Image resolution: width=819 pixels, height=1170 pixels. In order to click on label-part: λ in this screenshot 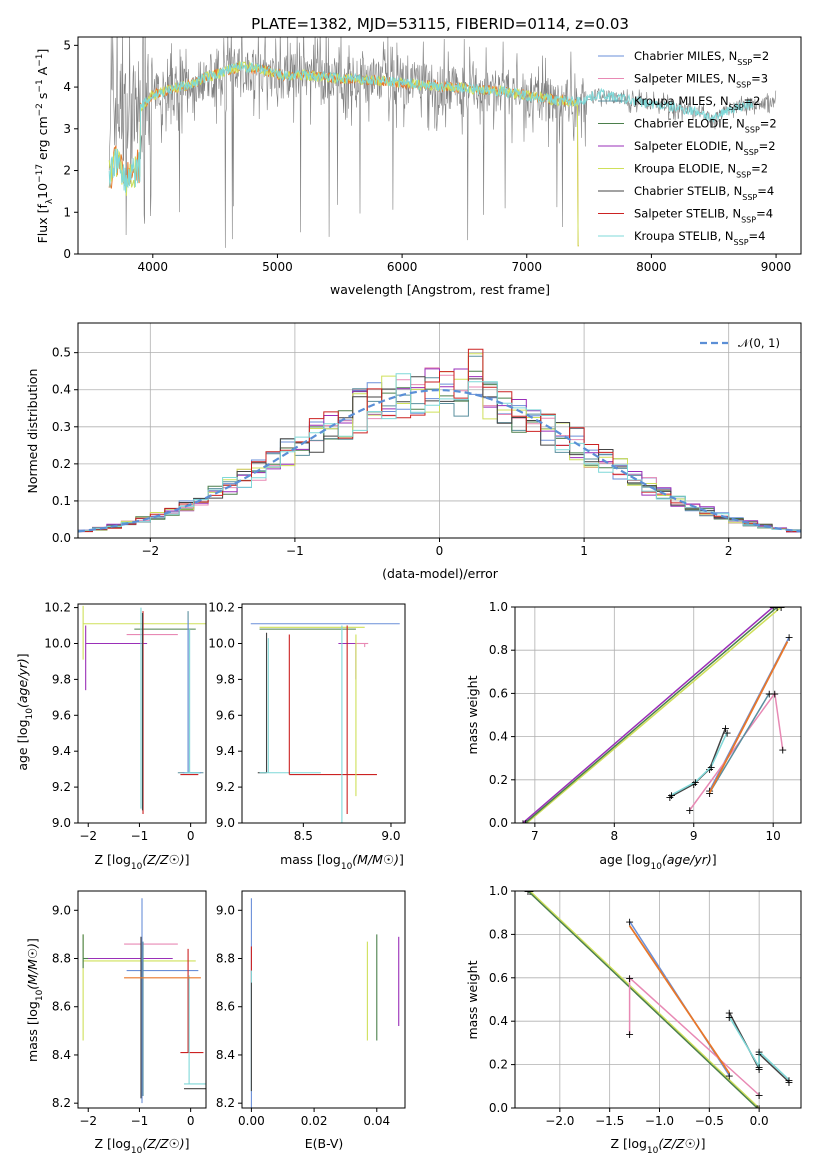, I will do `click(50, 201)`.